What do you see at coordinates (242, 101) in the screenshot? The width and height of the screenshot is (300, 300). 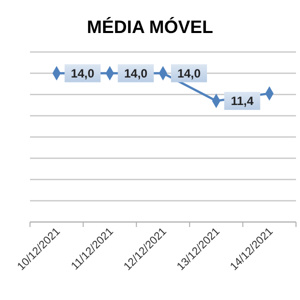 I see `data-label: 11,4` at bounding box center [242, 101].